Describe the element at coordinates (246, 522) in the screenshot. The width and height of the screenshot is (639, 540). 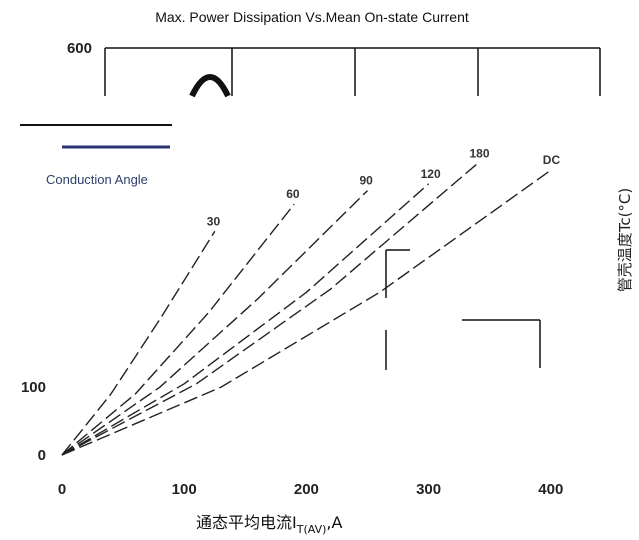
I see `x-axis-label-main: 通态平均电流I` at that location.